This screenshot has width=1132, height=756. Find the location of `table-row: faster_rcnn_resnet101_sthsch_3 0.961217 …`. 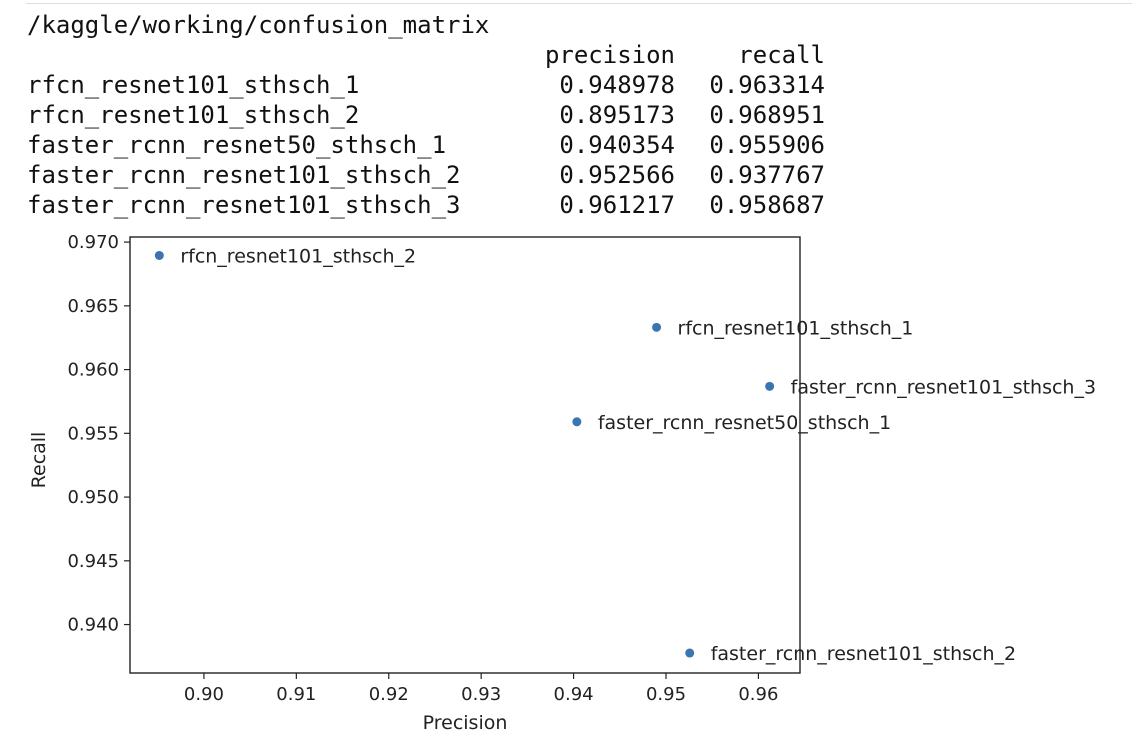

table-row: faster_rcnn_resnet101_sthsch_3 0.961217 … is located at coordinates (426, 205).